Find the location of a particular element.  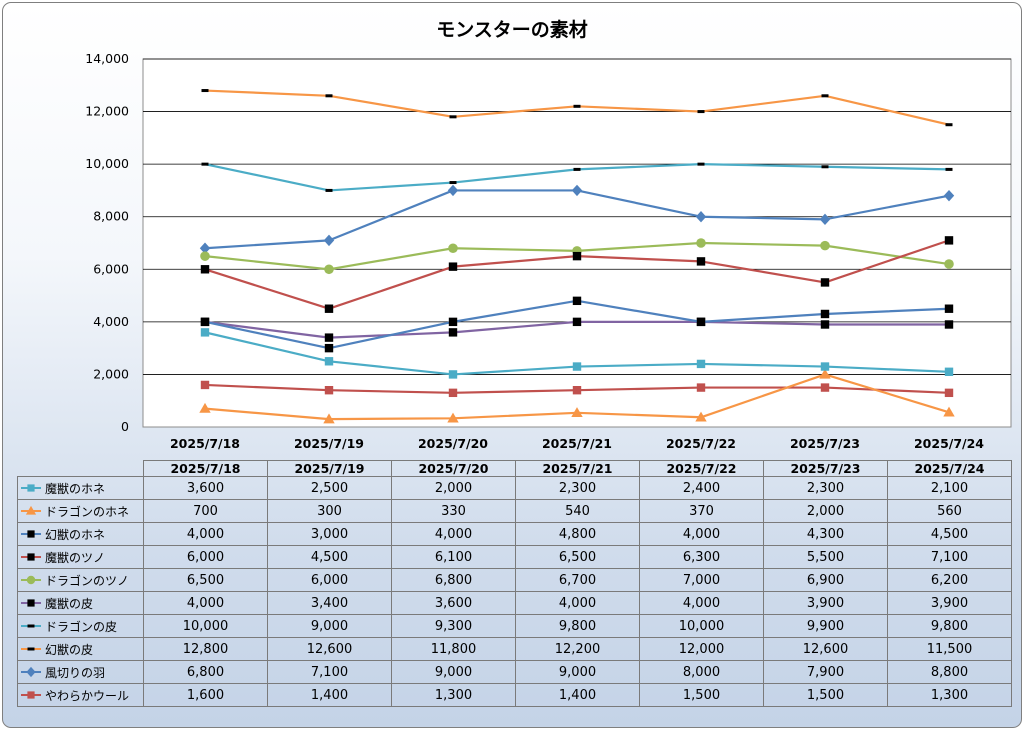

data-label: 3,600 is located at coordinates (205, 488).